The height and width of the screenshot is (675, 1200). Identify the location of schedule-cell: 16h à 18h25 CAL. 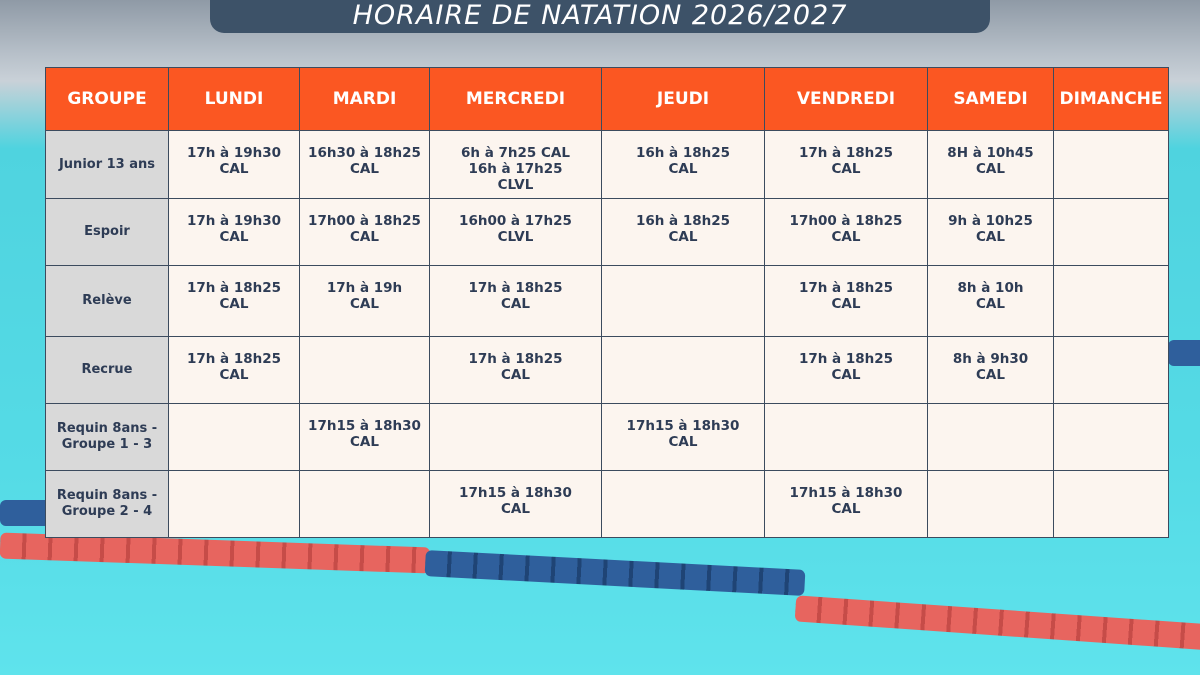
(683, 232).